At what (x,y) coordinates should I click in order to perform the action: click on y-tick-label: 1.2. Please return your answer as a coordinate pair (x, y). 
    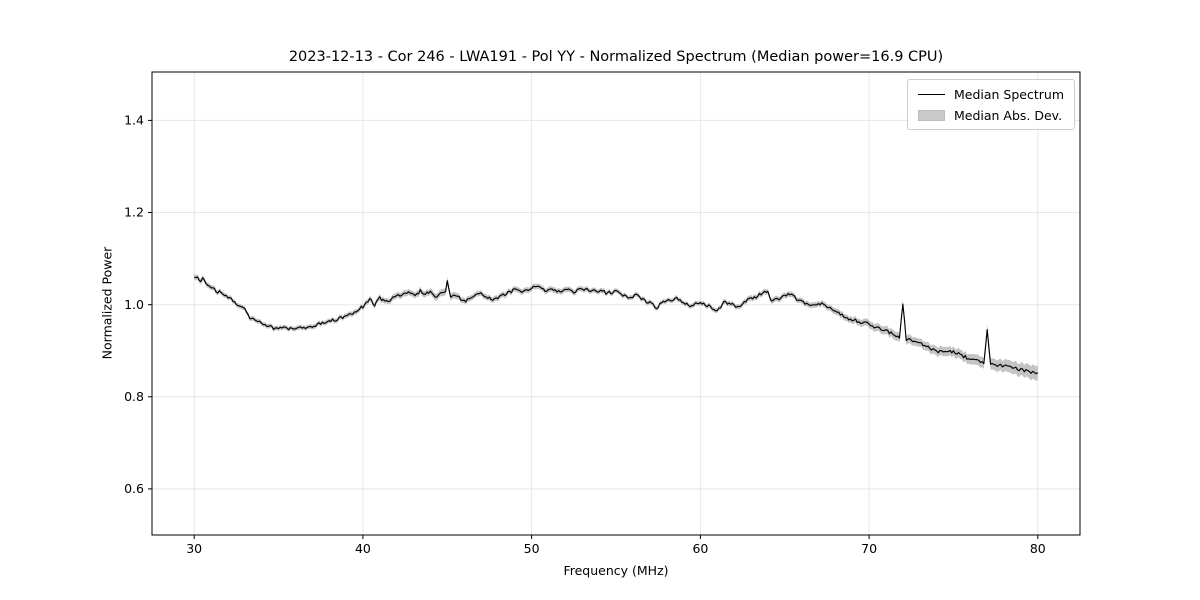
    Looking at the image, I should click on (134, 212).